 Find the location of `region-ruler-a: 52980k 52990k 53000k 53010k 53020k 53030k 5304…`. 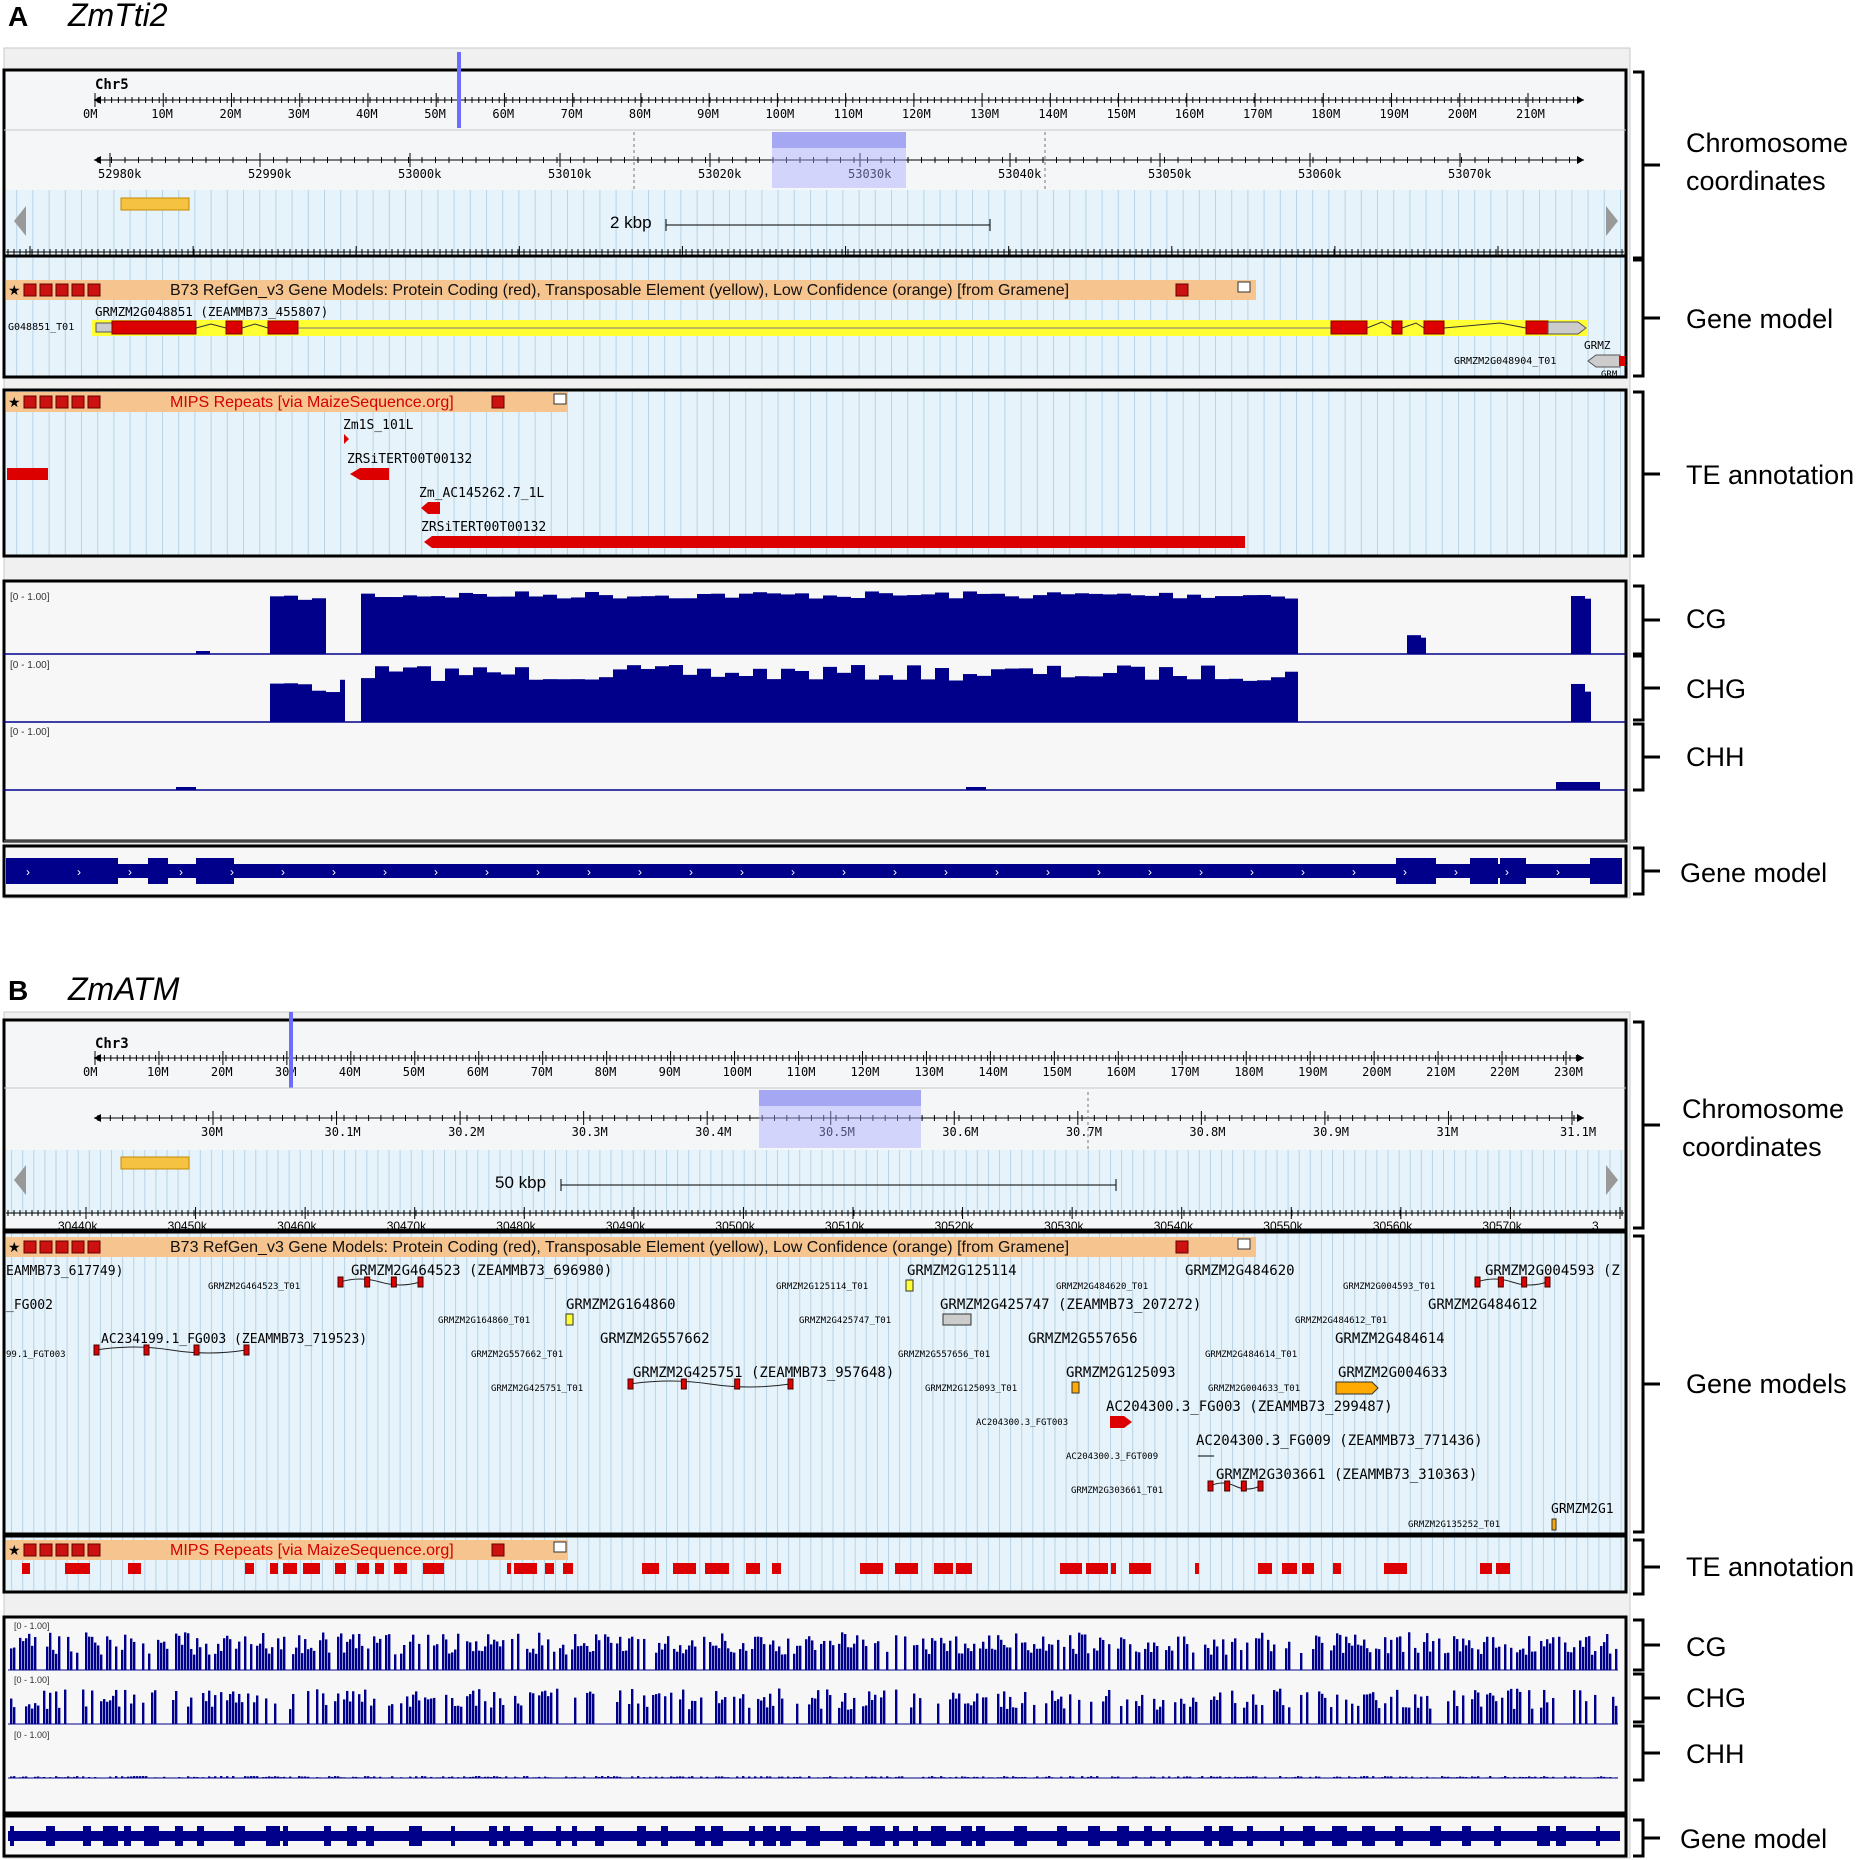

region-ruler-a: 52980k 52990k 53000k 53010k 53020k 53030k 5304… is located at coordinates (839, 167).